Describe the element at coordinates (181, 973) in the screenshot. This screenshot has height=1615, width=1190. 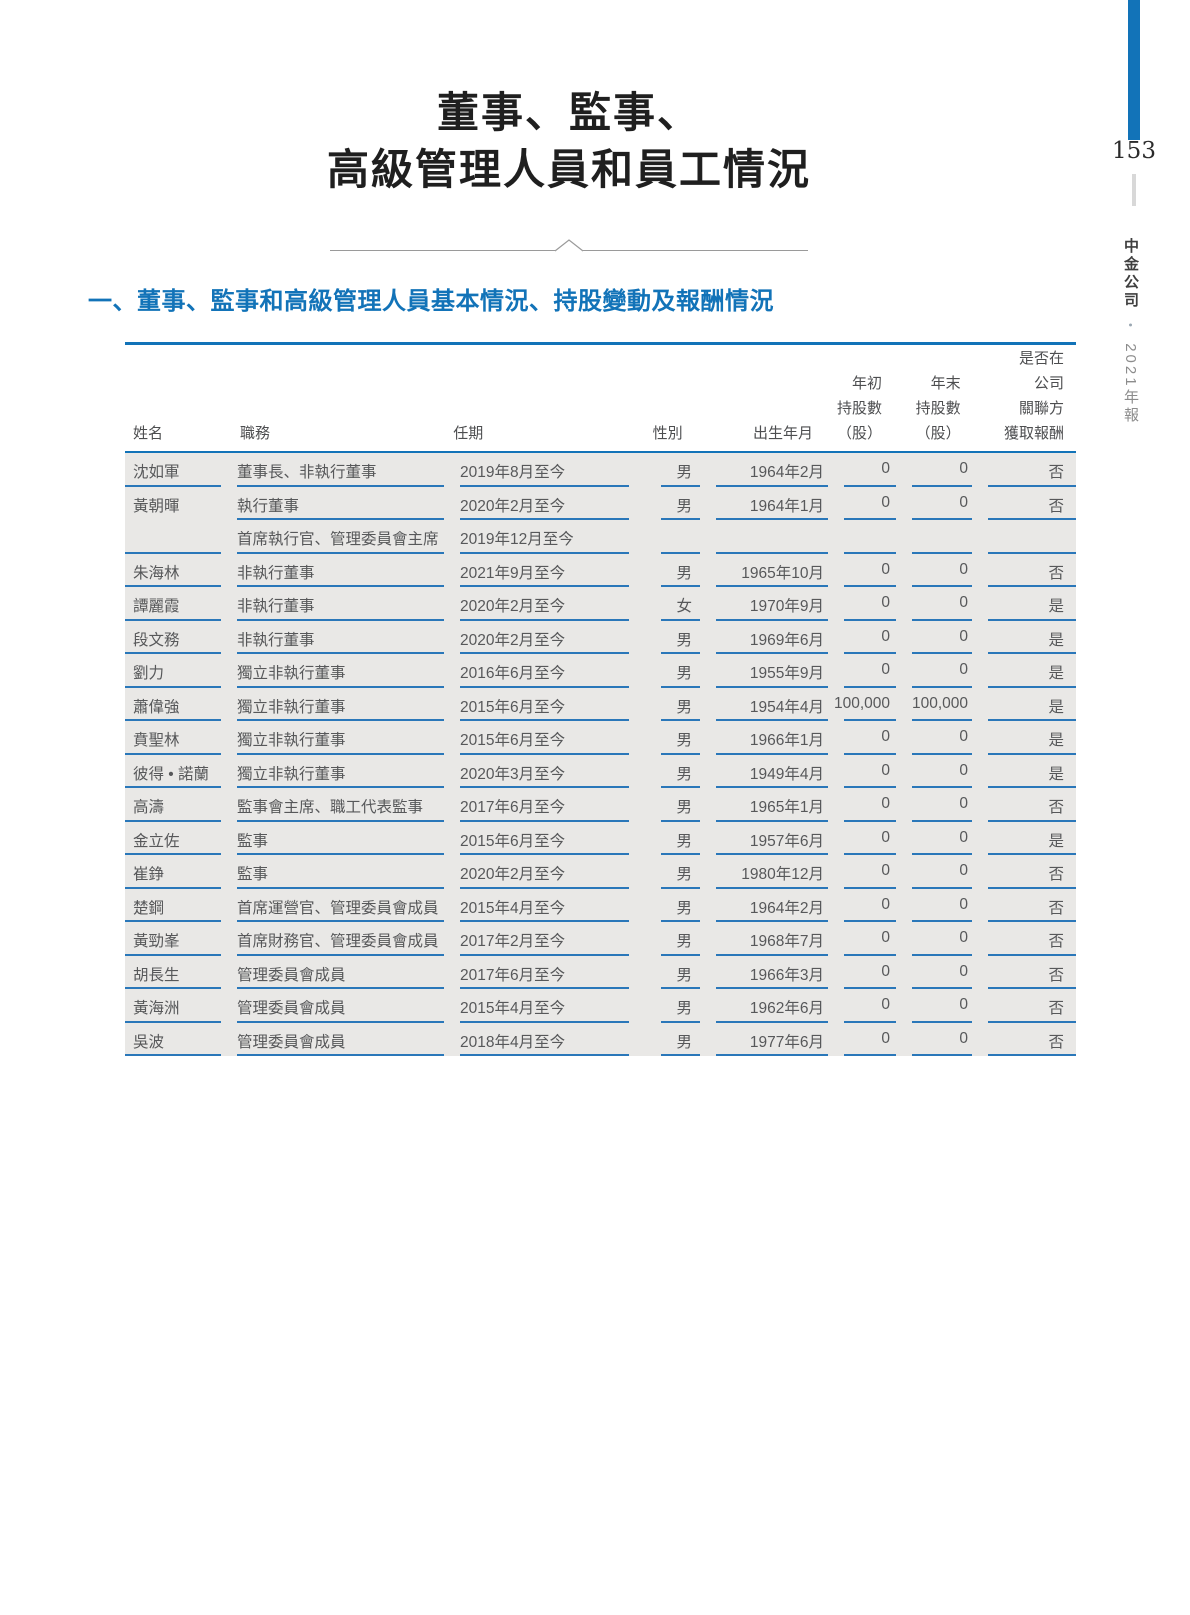
I see `cell-name: 胡長生` at that location.